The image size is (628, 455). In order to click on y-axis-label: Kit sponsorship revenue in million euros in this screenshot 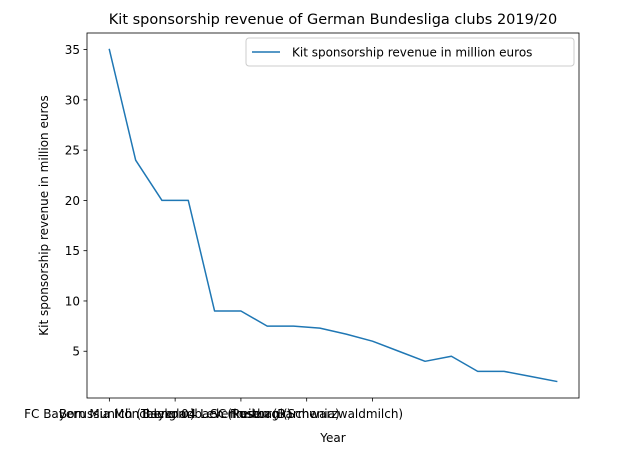, I will do `click(44, 215)`.